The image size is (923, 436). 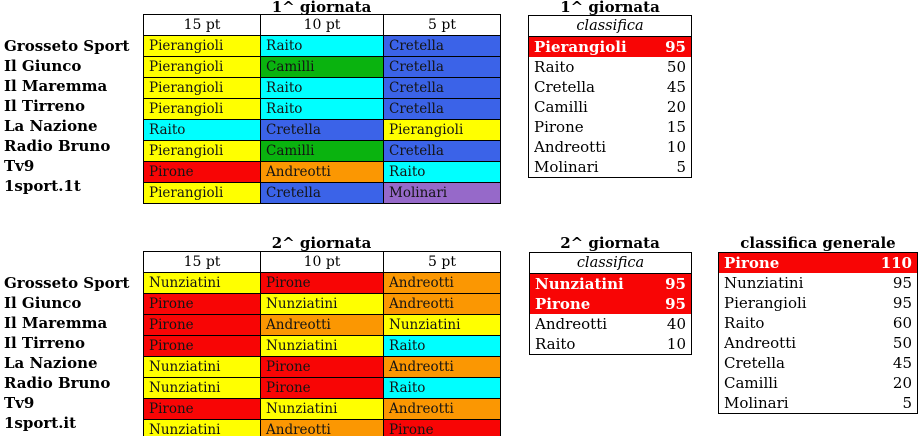 I want to click on classifica-row: Cretella 45, so click(x=610, y=87).